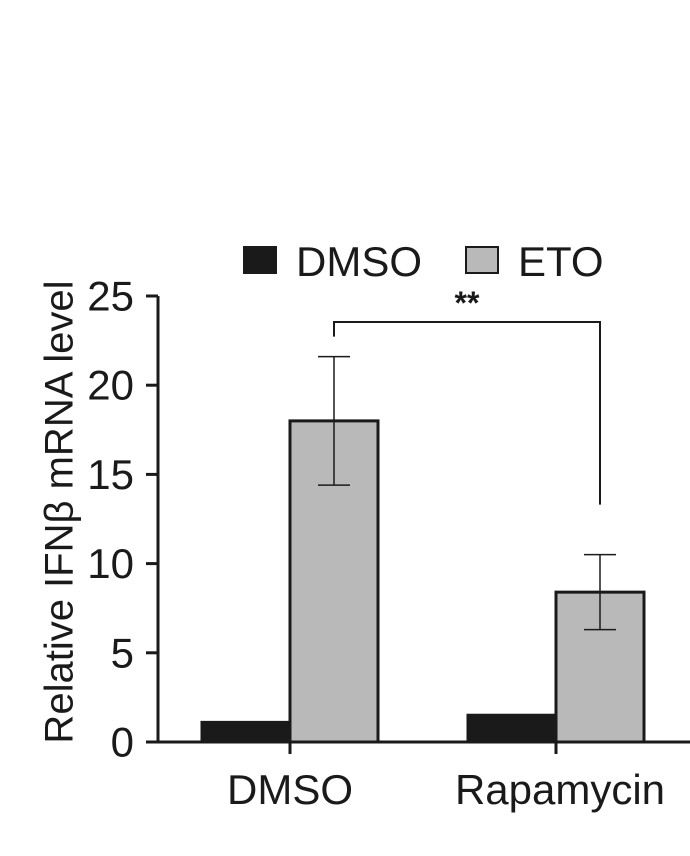 The height and width of the screenshot is (856, 690). I want to click on significance-bracket: **, so click(467, 395).